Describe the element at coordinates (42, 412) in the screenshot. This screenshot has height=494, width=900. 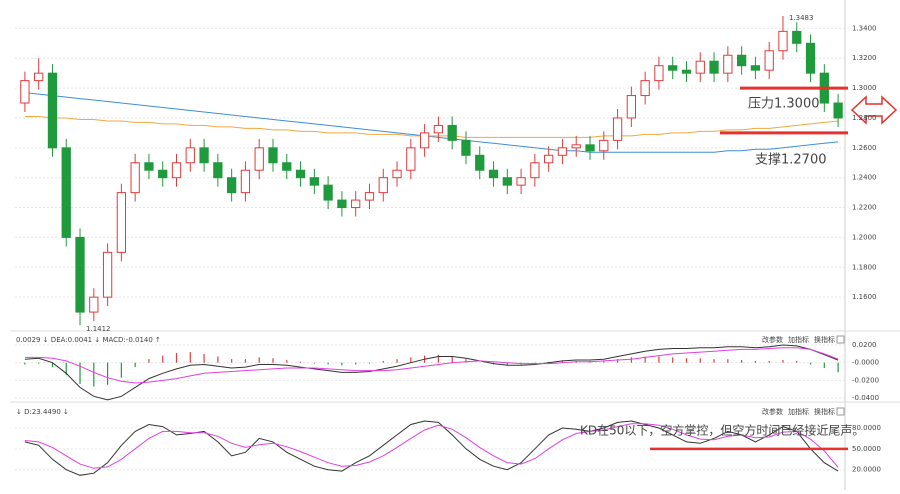
I see `panel-subtitle: ↓ D:23.4490 ↓` at that location.